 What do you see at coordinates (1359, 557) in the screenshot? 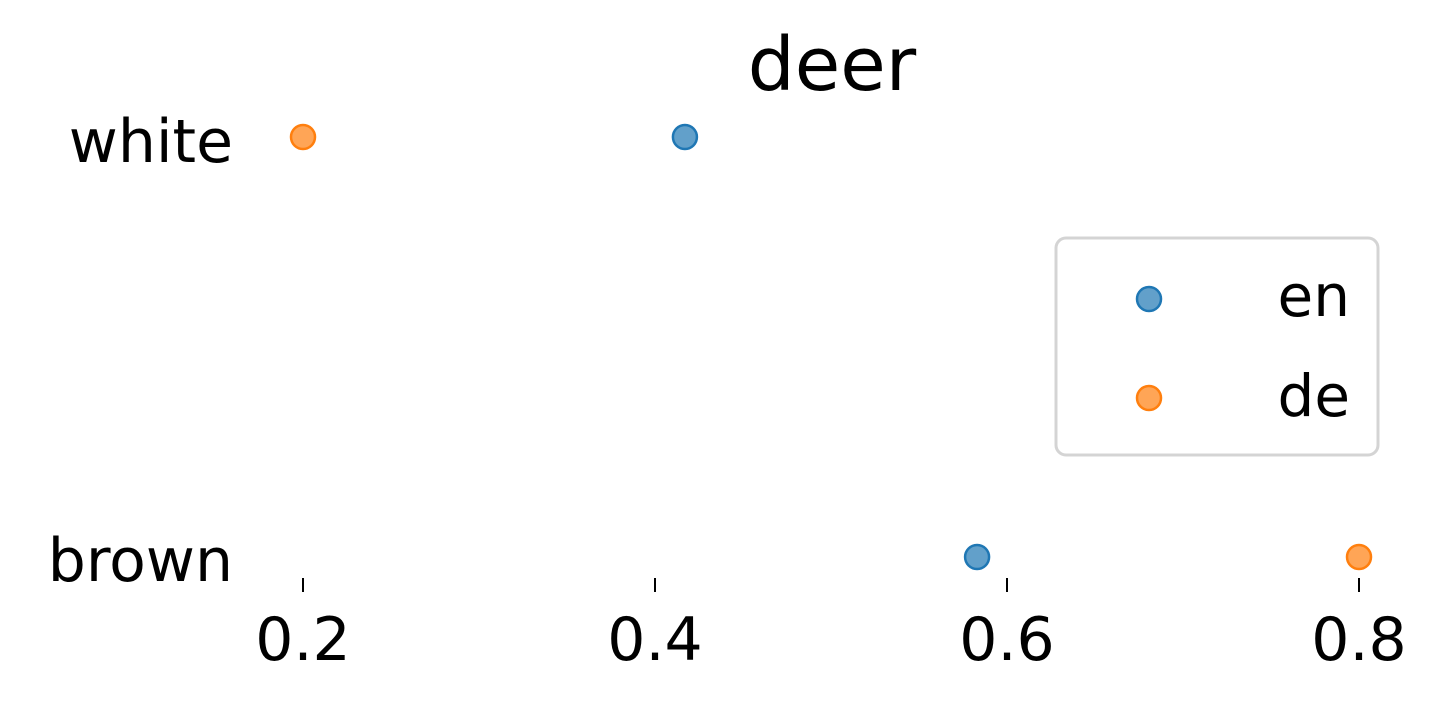
I see `point-de-brown` at bounding box center [1359, 557].